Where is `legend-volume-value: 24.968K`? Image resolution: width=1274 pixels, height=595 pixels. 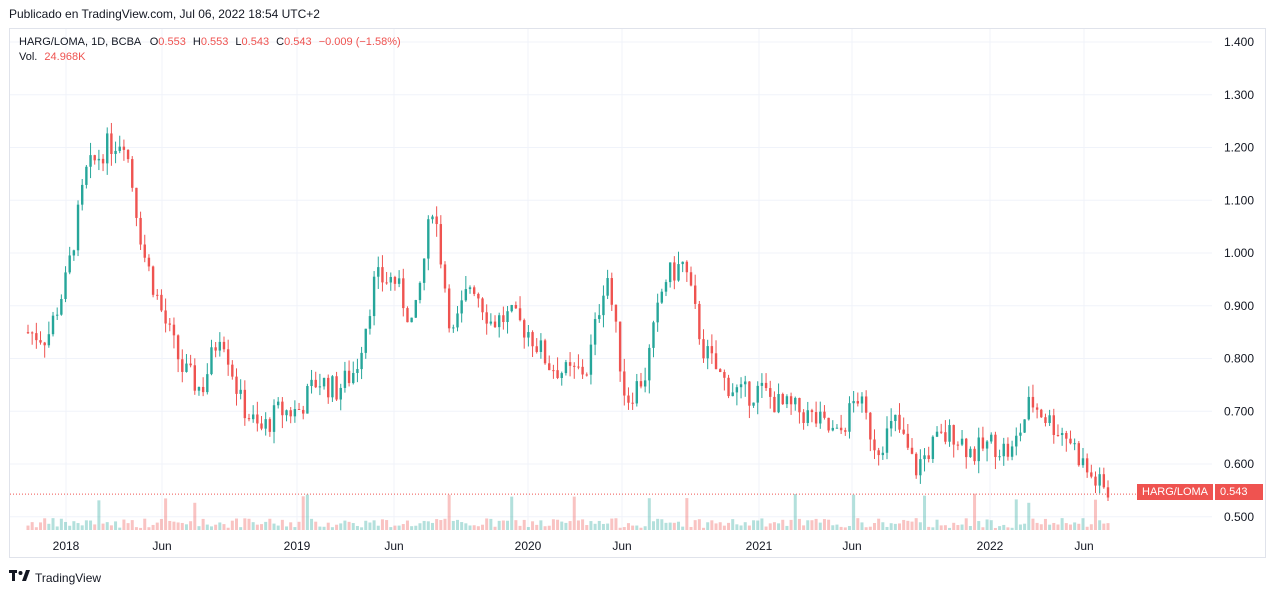
legend-volume-value: 24.968K is located at coordinates (65, 57).